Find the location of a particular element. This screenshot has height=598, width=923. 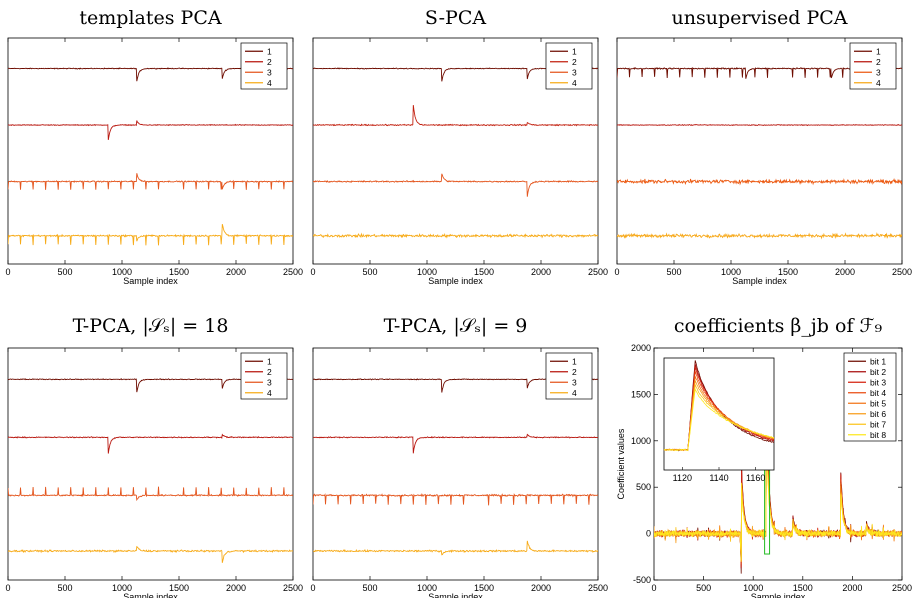

y-tick-label: 1500 is located at coordinates (641, 394).